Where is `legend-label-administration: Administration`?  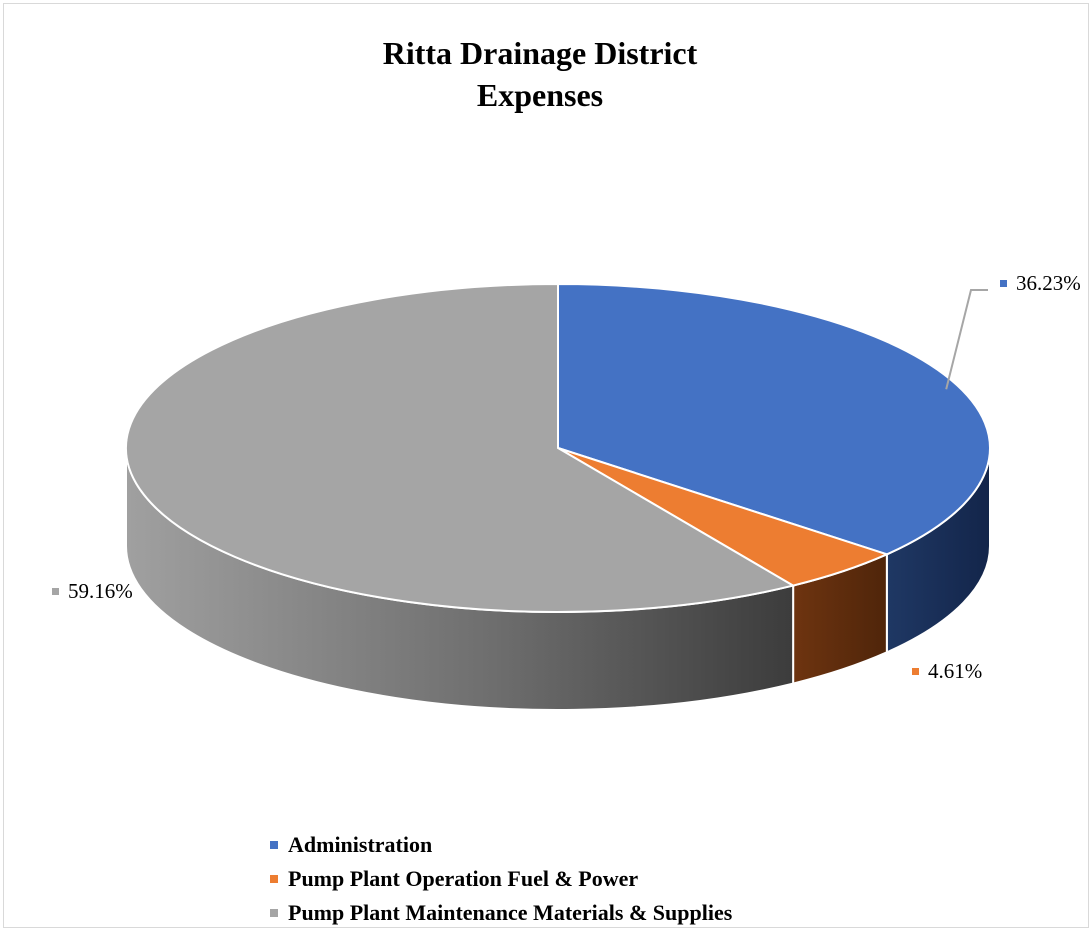 legend-label-administration: Administration is located at coordinates (360, 844).